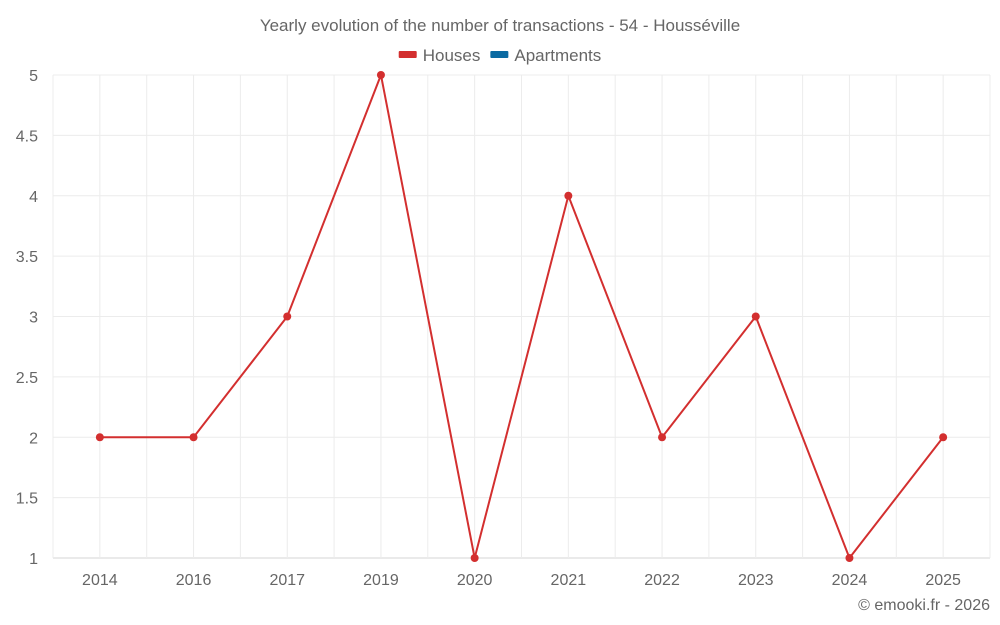  Describe the element at coordinates (33, 438) in the screenshot. I see `y-tick-label: 2` at that location.